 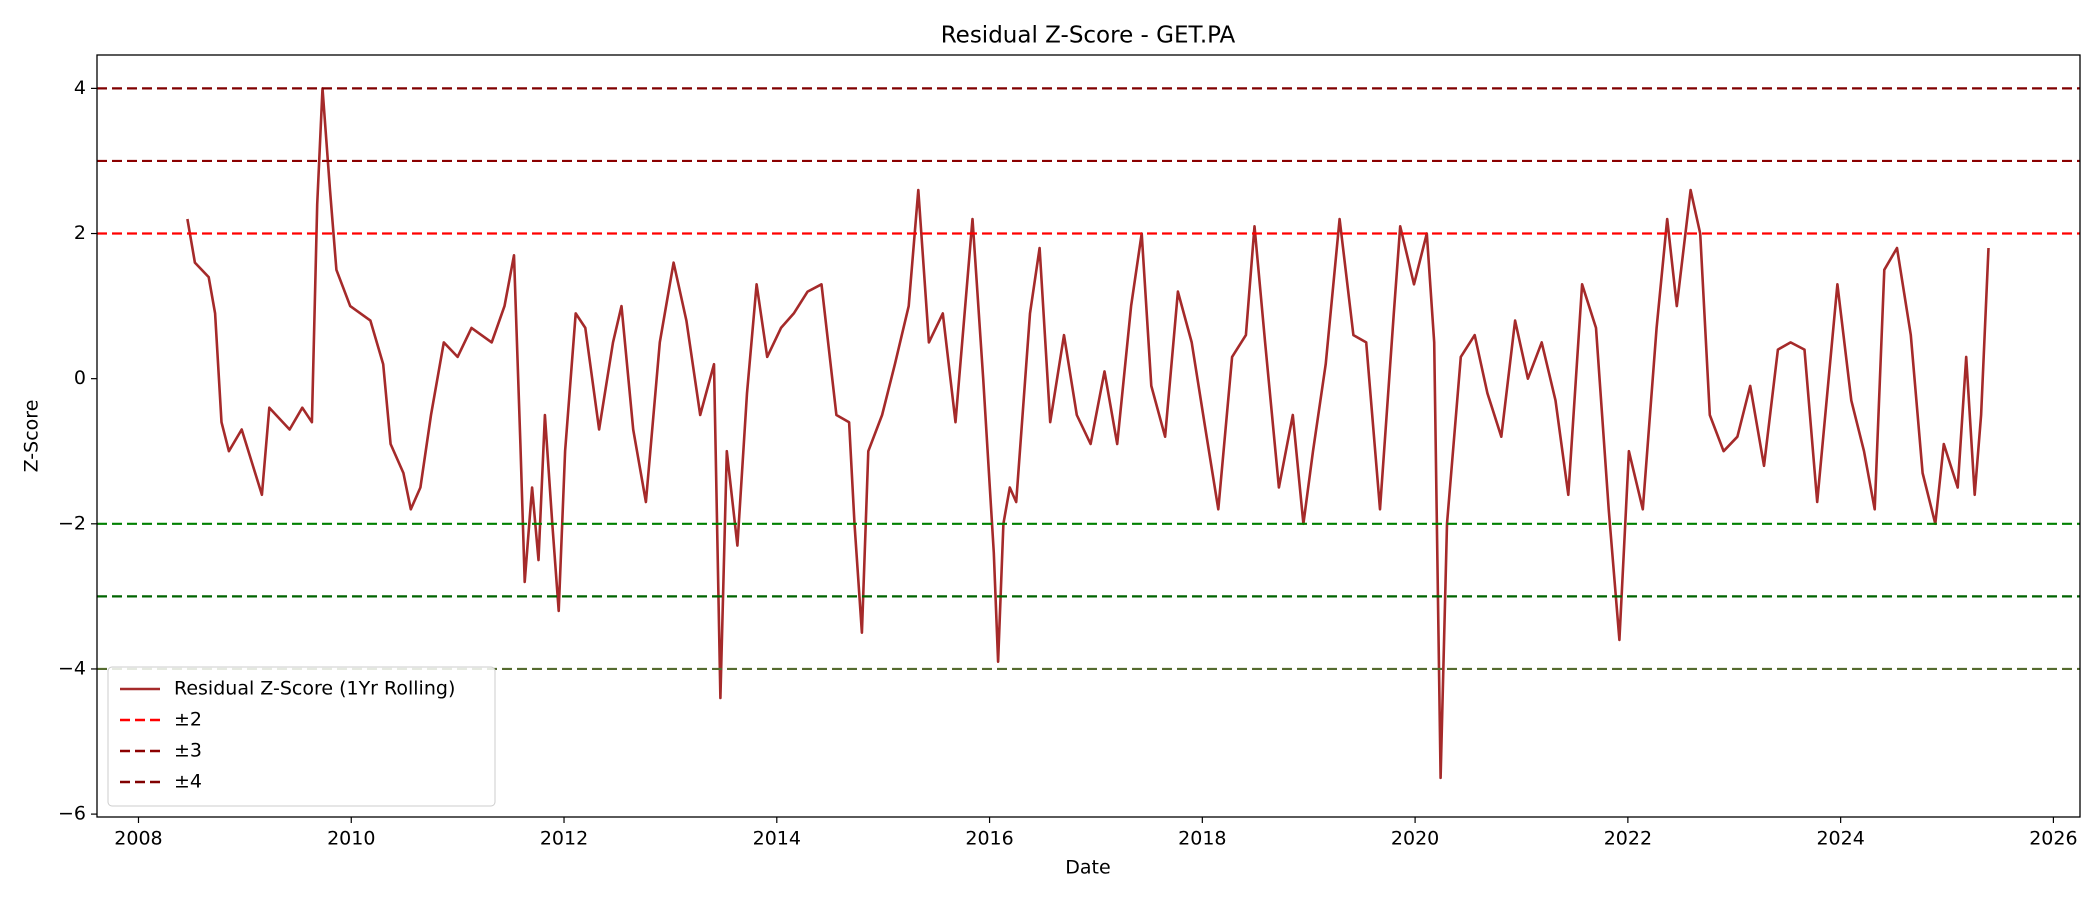 What do you see at coordinates (72, 523) in the screenshot?
I see `y-tick-label: −2` at bounding box center [72, 523].